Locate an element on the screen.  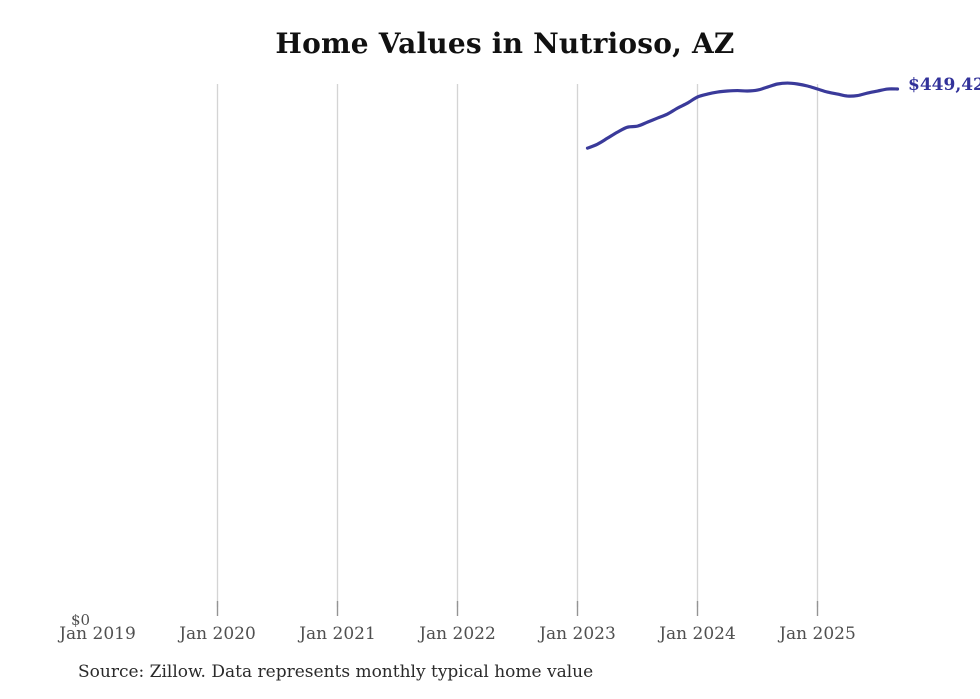
home-value-line is located at coordinates (742, 115).